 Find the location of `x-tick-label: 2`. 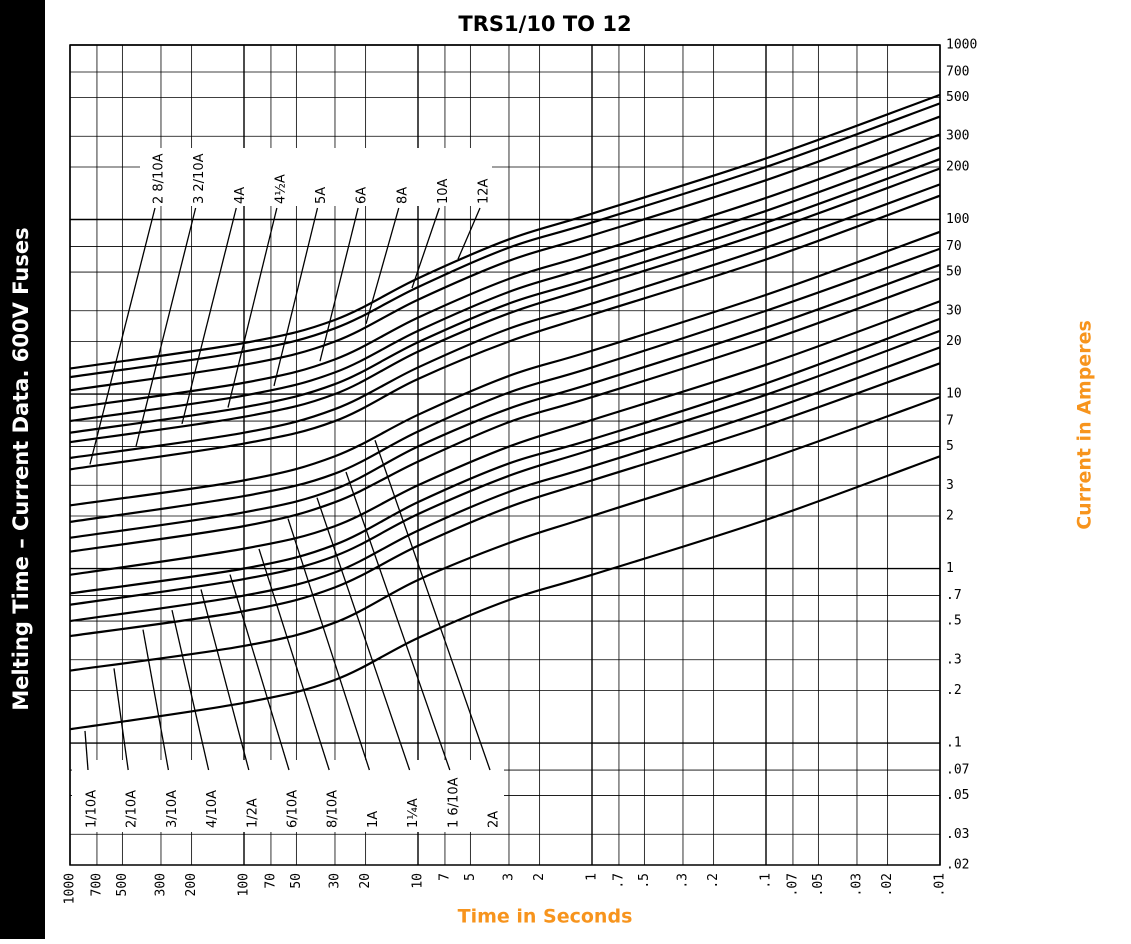

x-tick-label: 2 is located at coordinates (539, 877).